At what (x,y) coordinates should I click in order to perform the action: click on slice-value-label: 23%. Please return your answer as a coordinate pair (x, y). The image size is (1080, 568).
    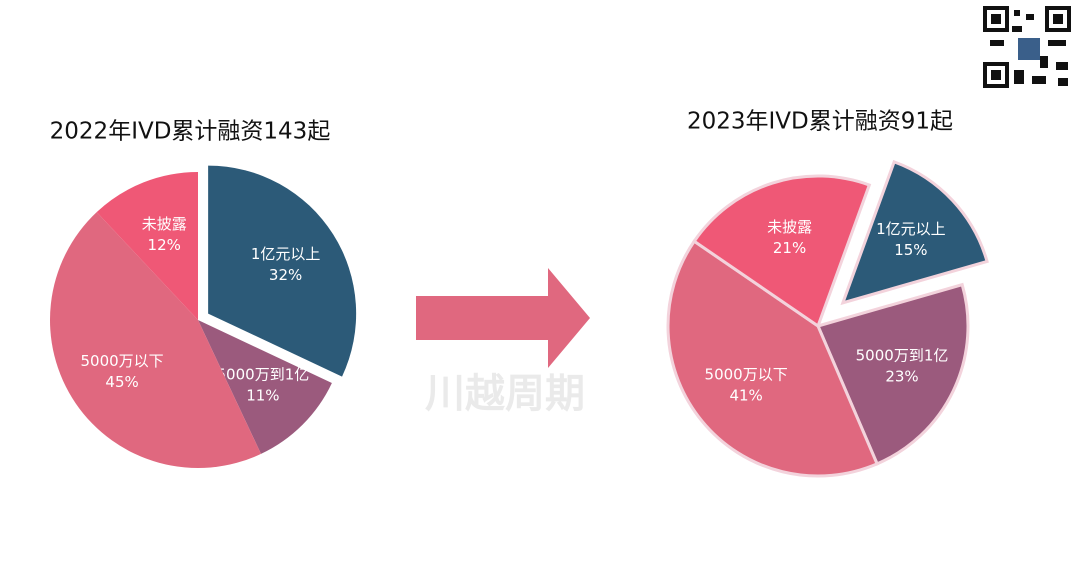
    Looking at the image, I should click on (901, 376).